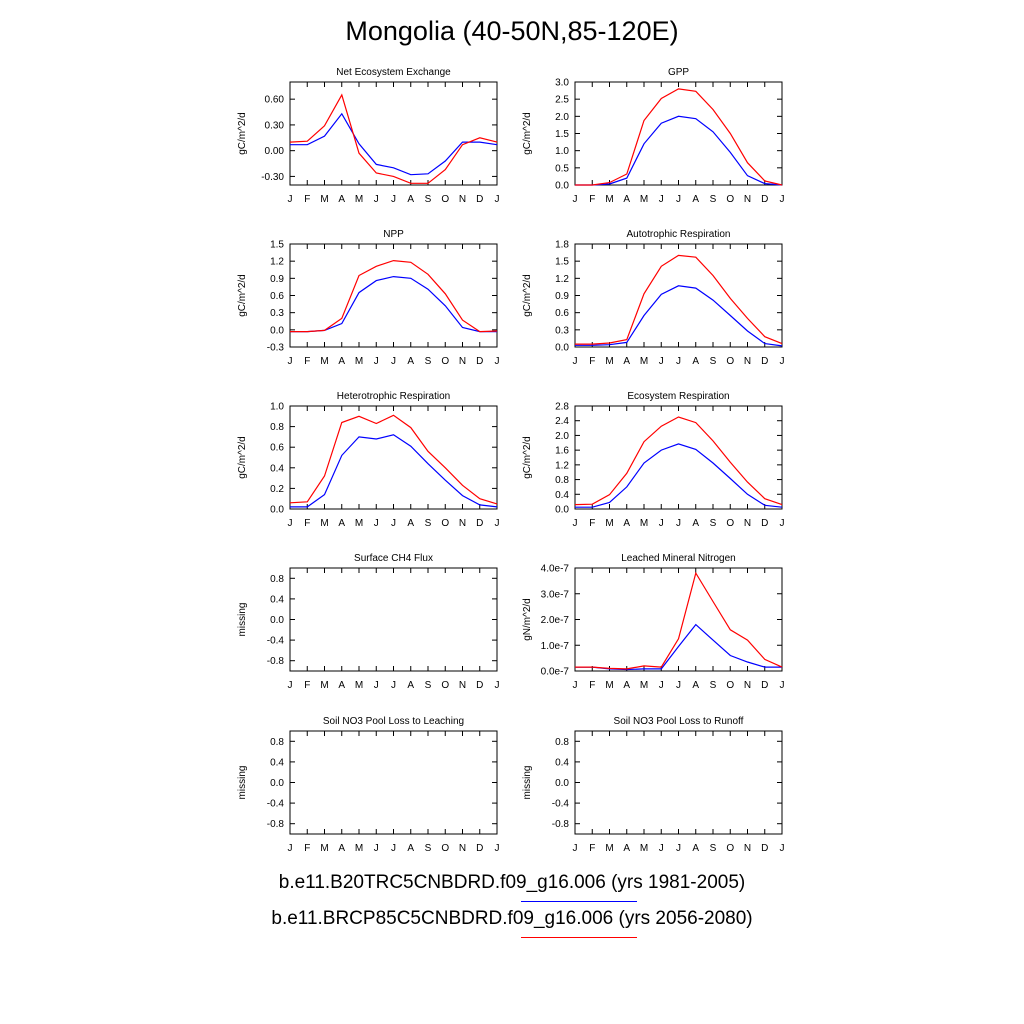  What do you see at coordinates (562, 168) in the screenshot?
I see `y-tick-label: 0.5` at bounding box center [562, 168].